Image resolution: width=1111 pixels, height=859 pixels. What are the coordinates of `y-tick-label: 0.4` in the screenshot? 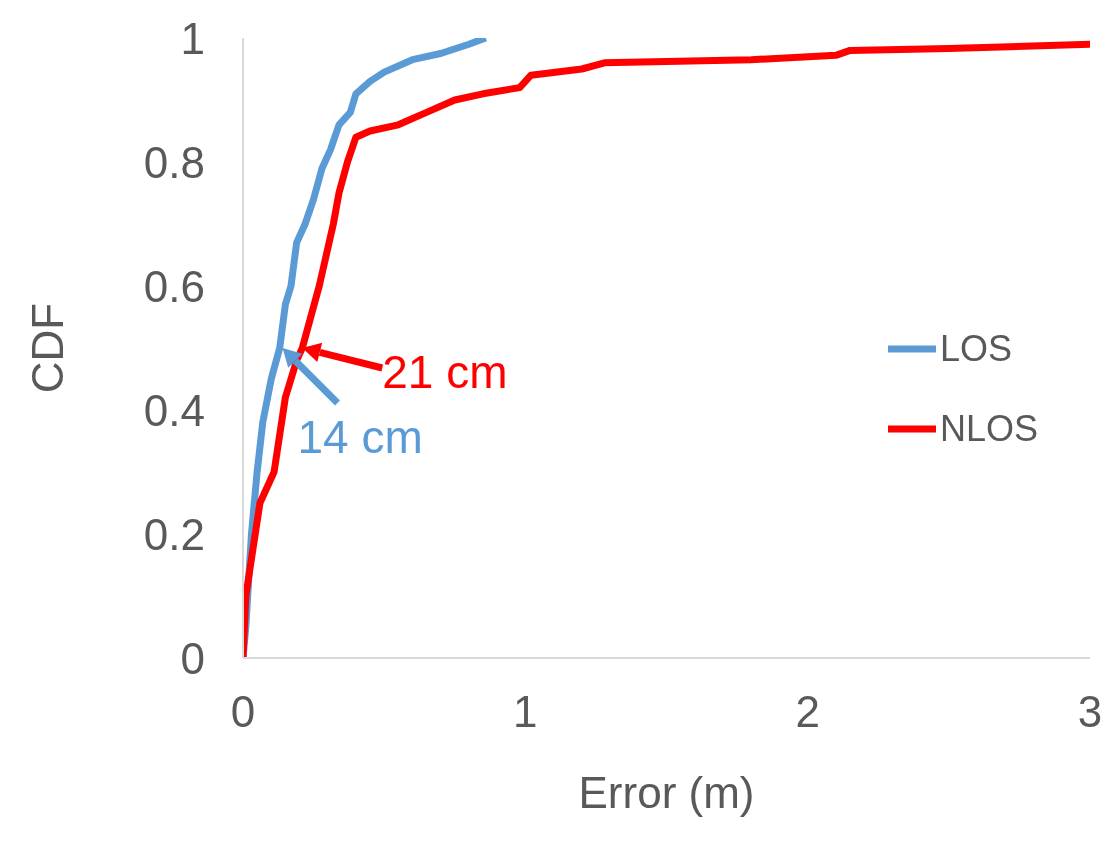 It's located at (174, 410).